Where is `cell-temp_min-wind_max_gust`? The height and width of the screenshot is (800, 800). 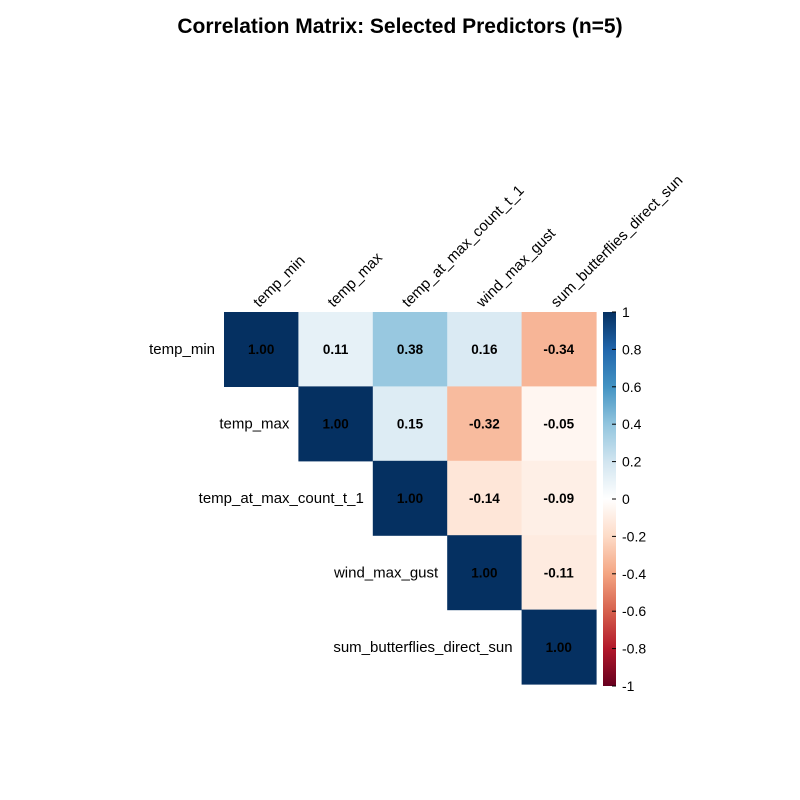
cell-temp_min-wind_max_gust is located at coordinates (485, 349).